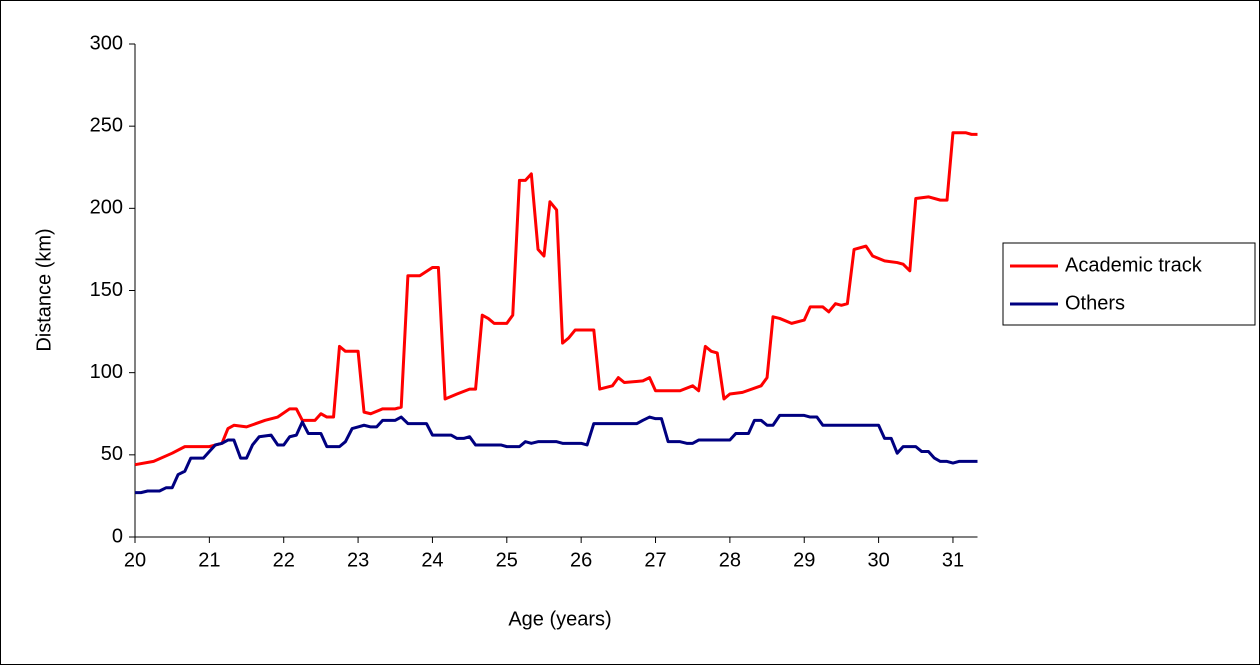 Image resolution: width=1260 pixels, height=670 pixels. Describe the element at coordinates (556, 454) in the screenshot. I see `series-line` at that location.